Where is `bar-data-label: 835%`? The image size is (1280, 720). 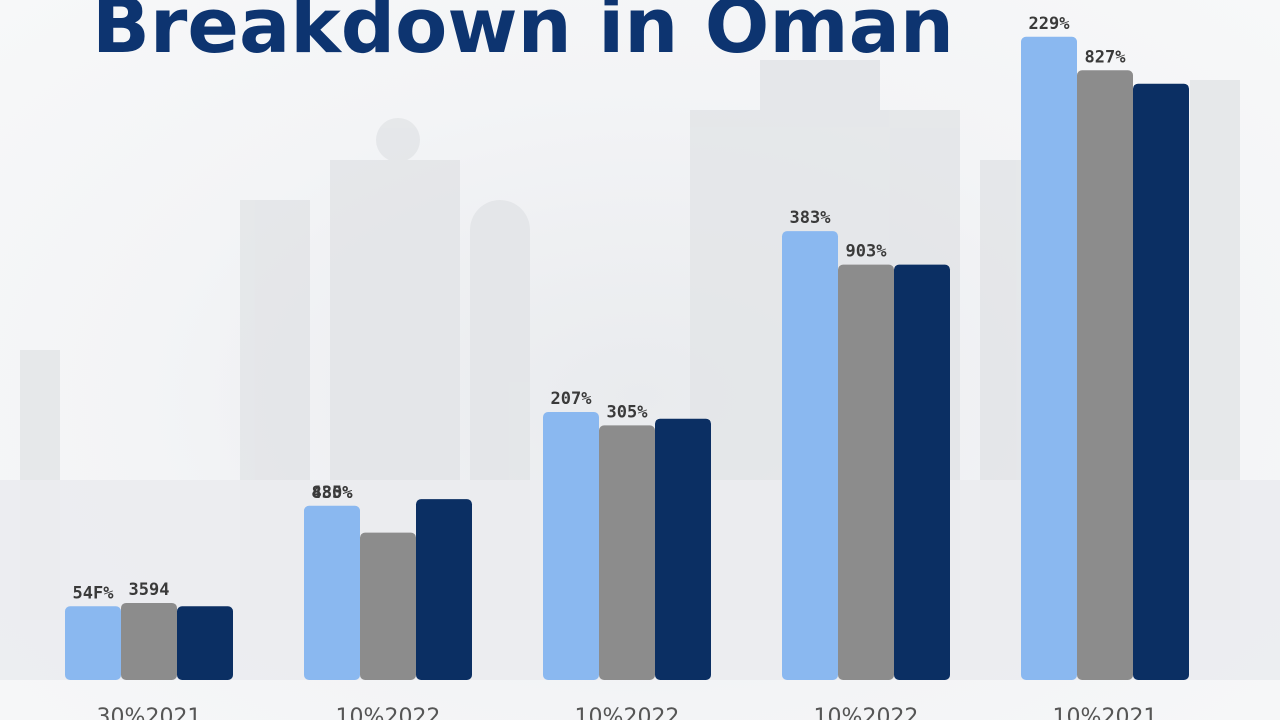
bar-data-label: 835% is located at coordinates (333, 493).